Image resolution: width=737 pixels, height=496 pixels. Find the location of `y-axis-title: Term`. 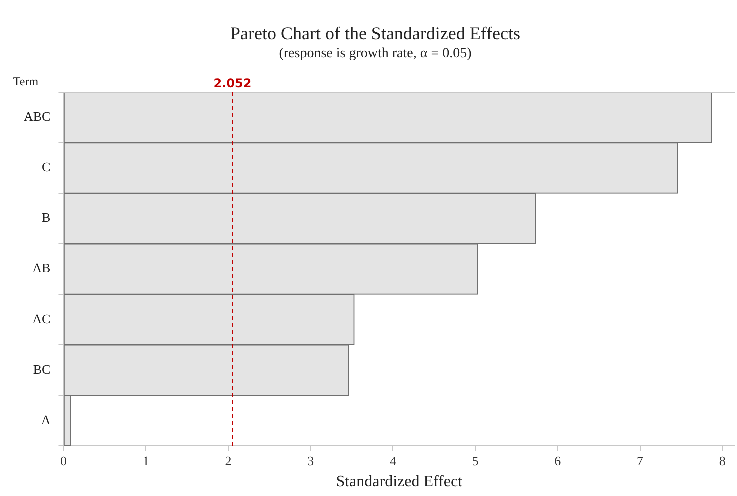

y-axis-title: Term is located at coordinates (26, 81).